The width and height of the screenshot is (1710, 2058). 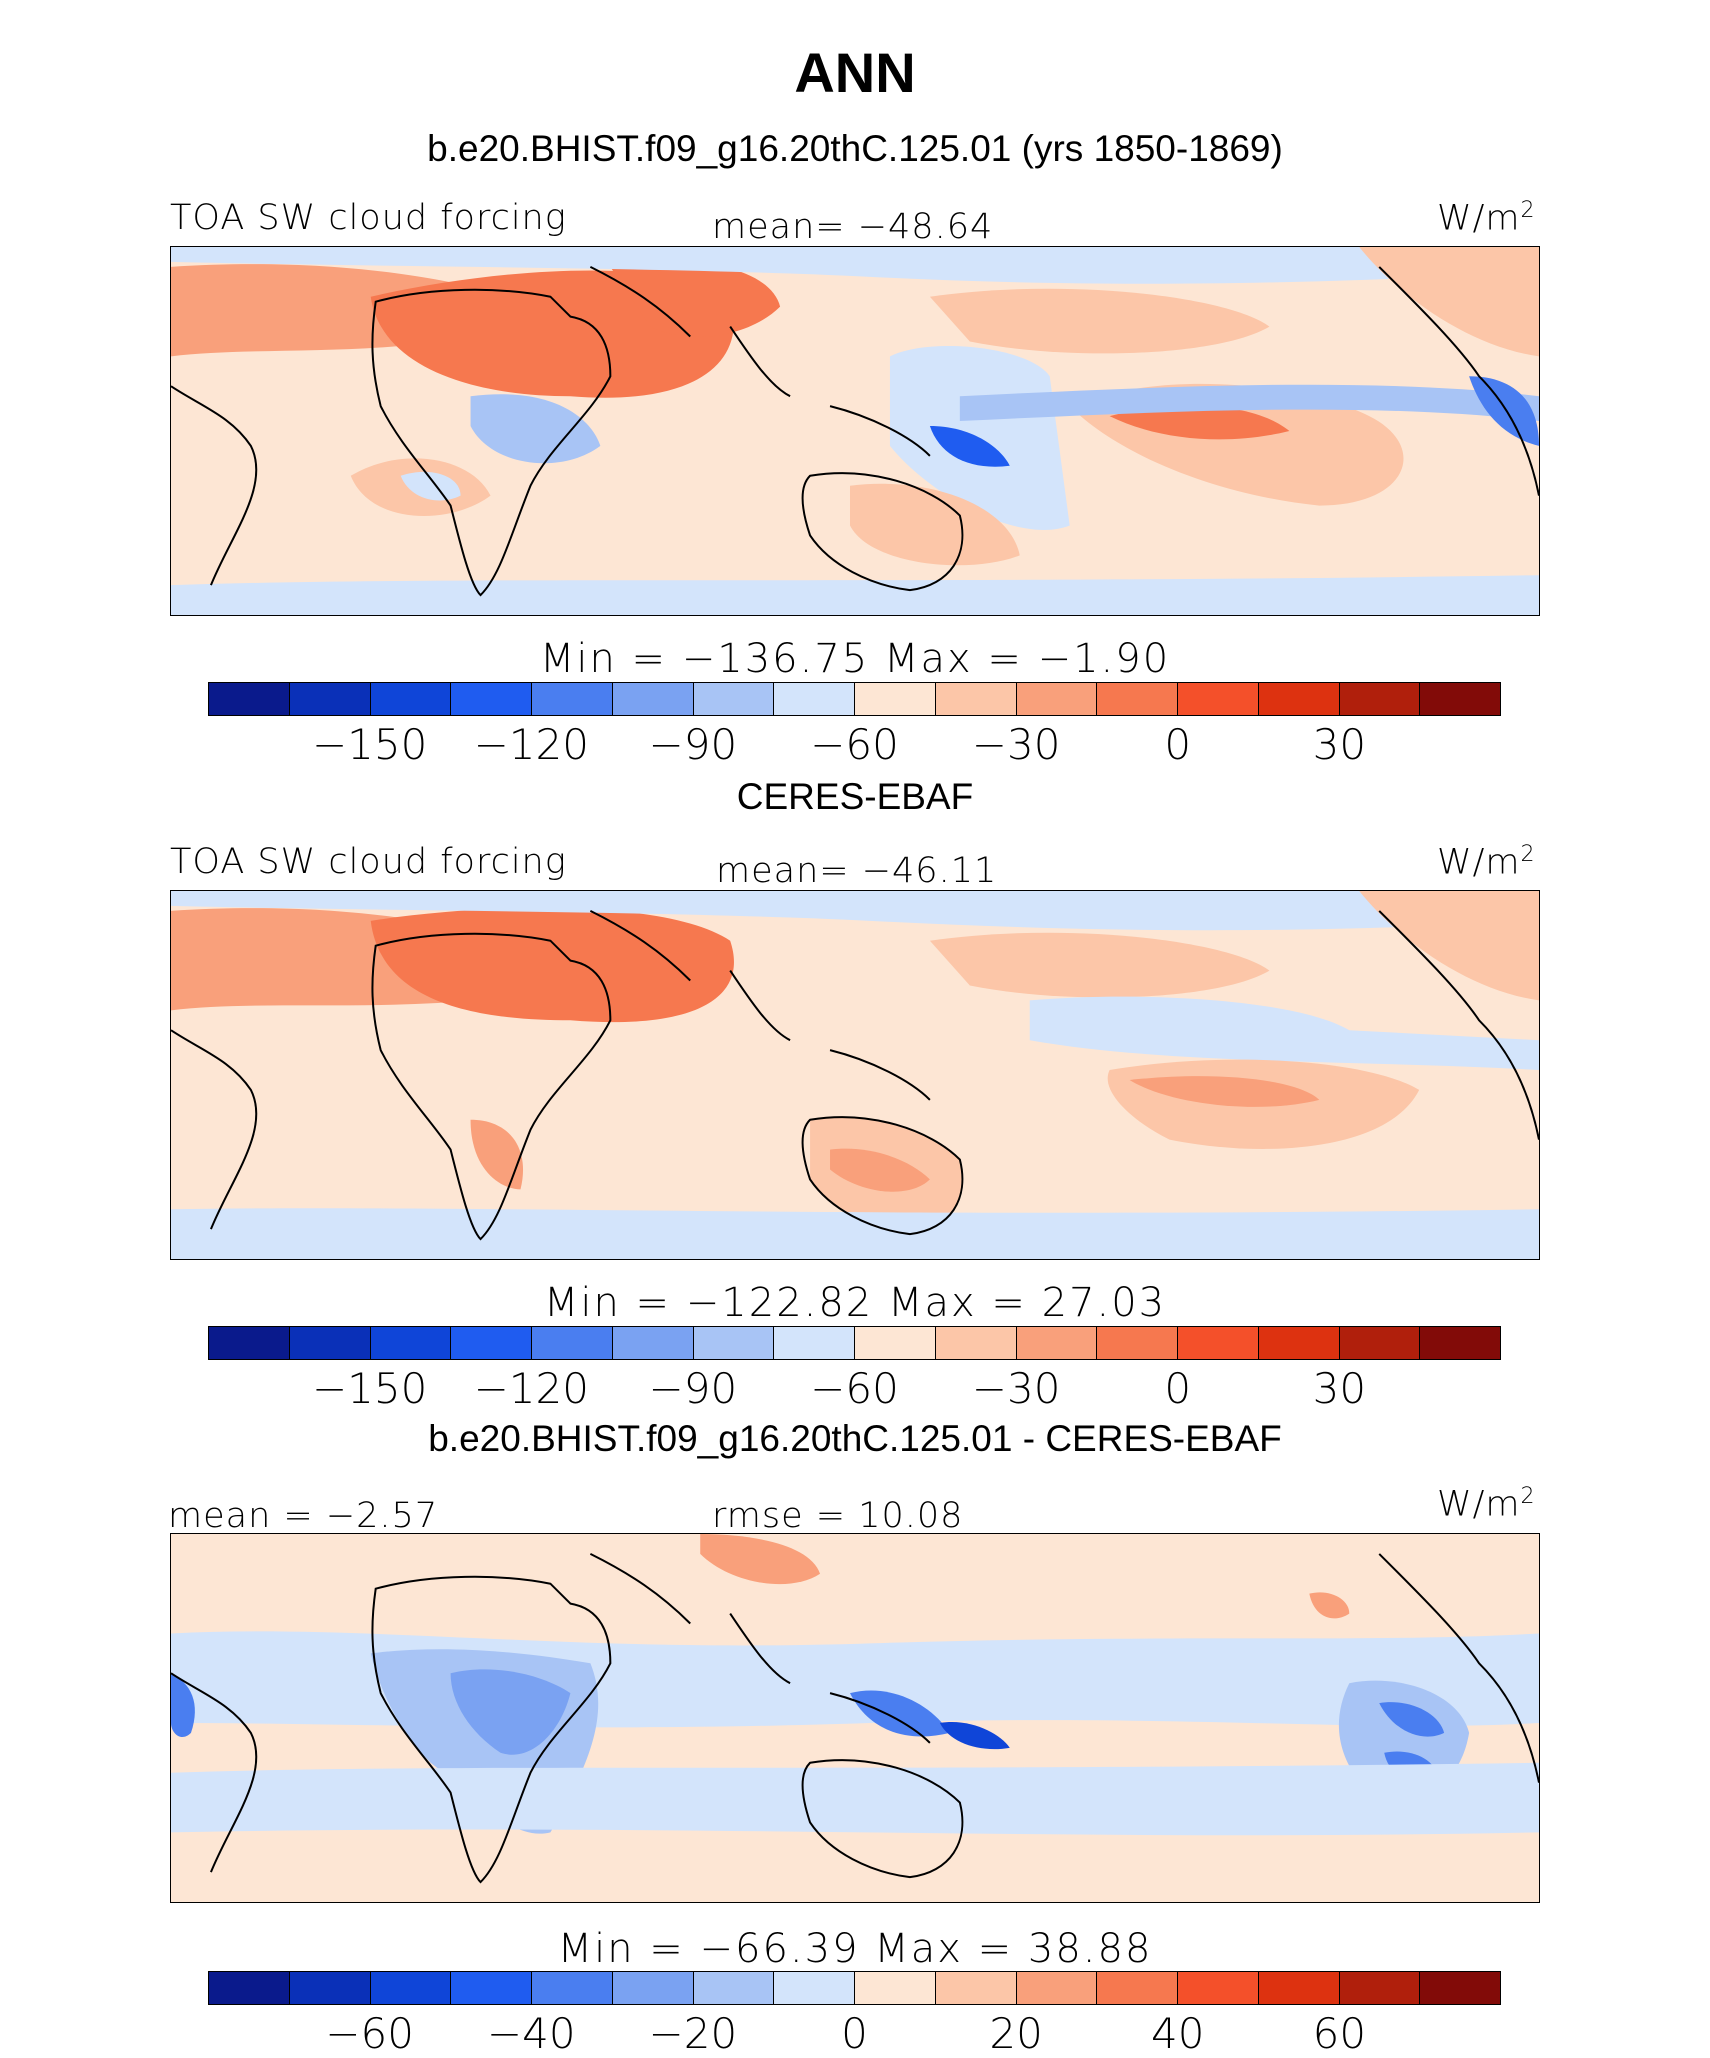 I want to click on panel-2-variable-label: TOA SW cloud forcing, so click(x=368, y=862).